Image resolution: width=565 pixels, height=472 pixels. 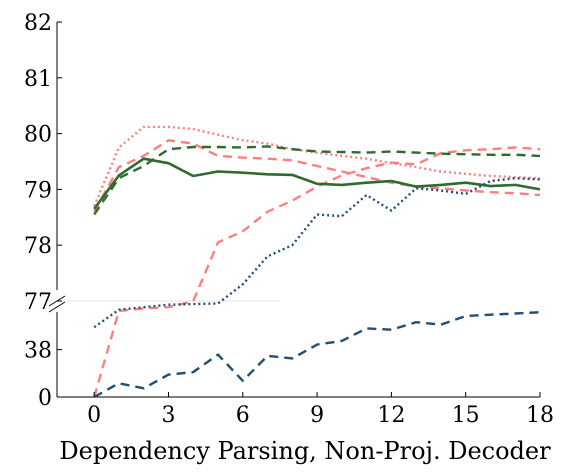 I want to click on x-axis-label: Dependency Parsing, Non-Proj. Decoder, so click(x=305, y=451).